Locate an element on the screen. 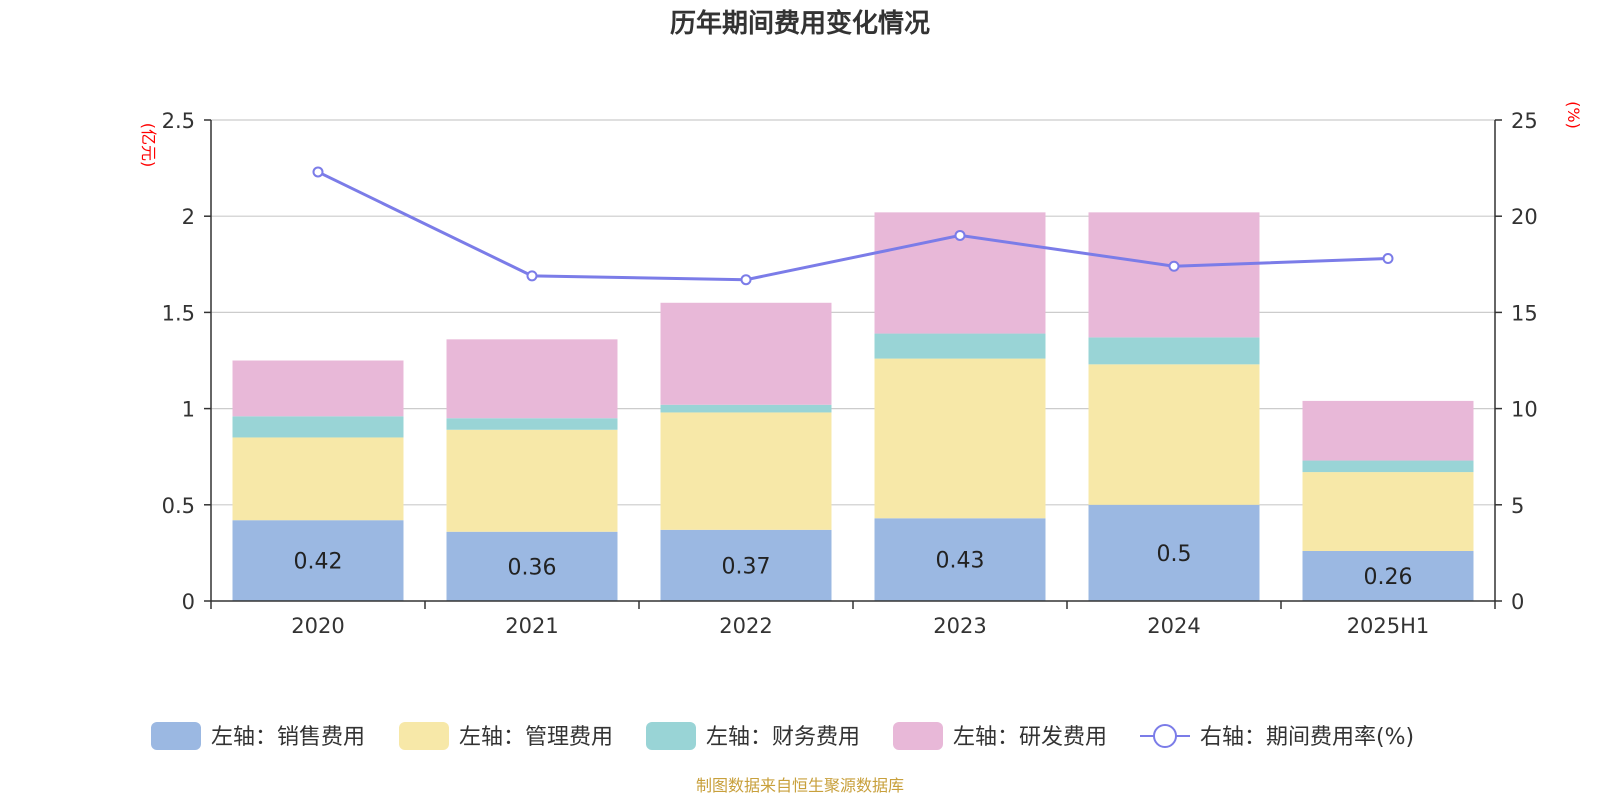 This screenshot has width=1600, height=800. bar-value-label: 0.26 is located at coordinates (1388, 577).